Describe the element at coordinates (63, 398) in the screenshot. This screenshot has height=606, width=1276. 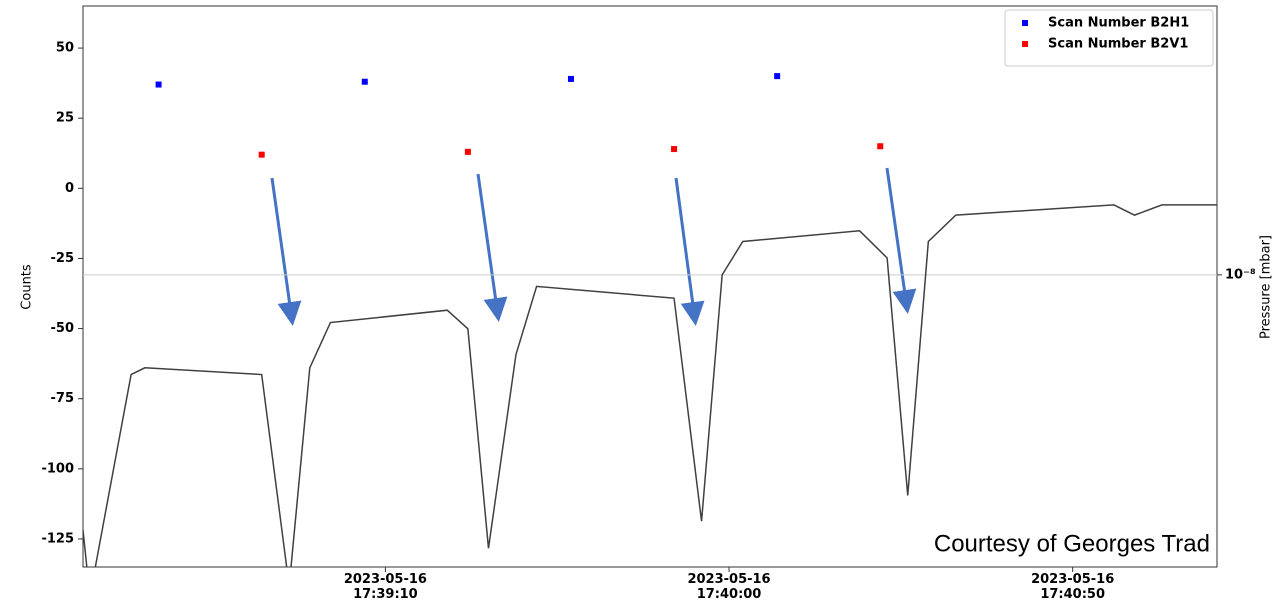
I see `y-tick-label: -75` at that location.